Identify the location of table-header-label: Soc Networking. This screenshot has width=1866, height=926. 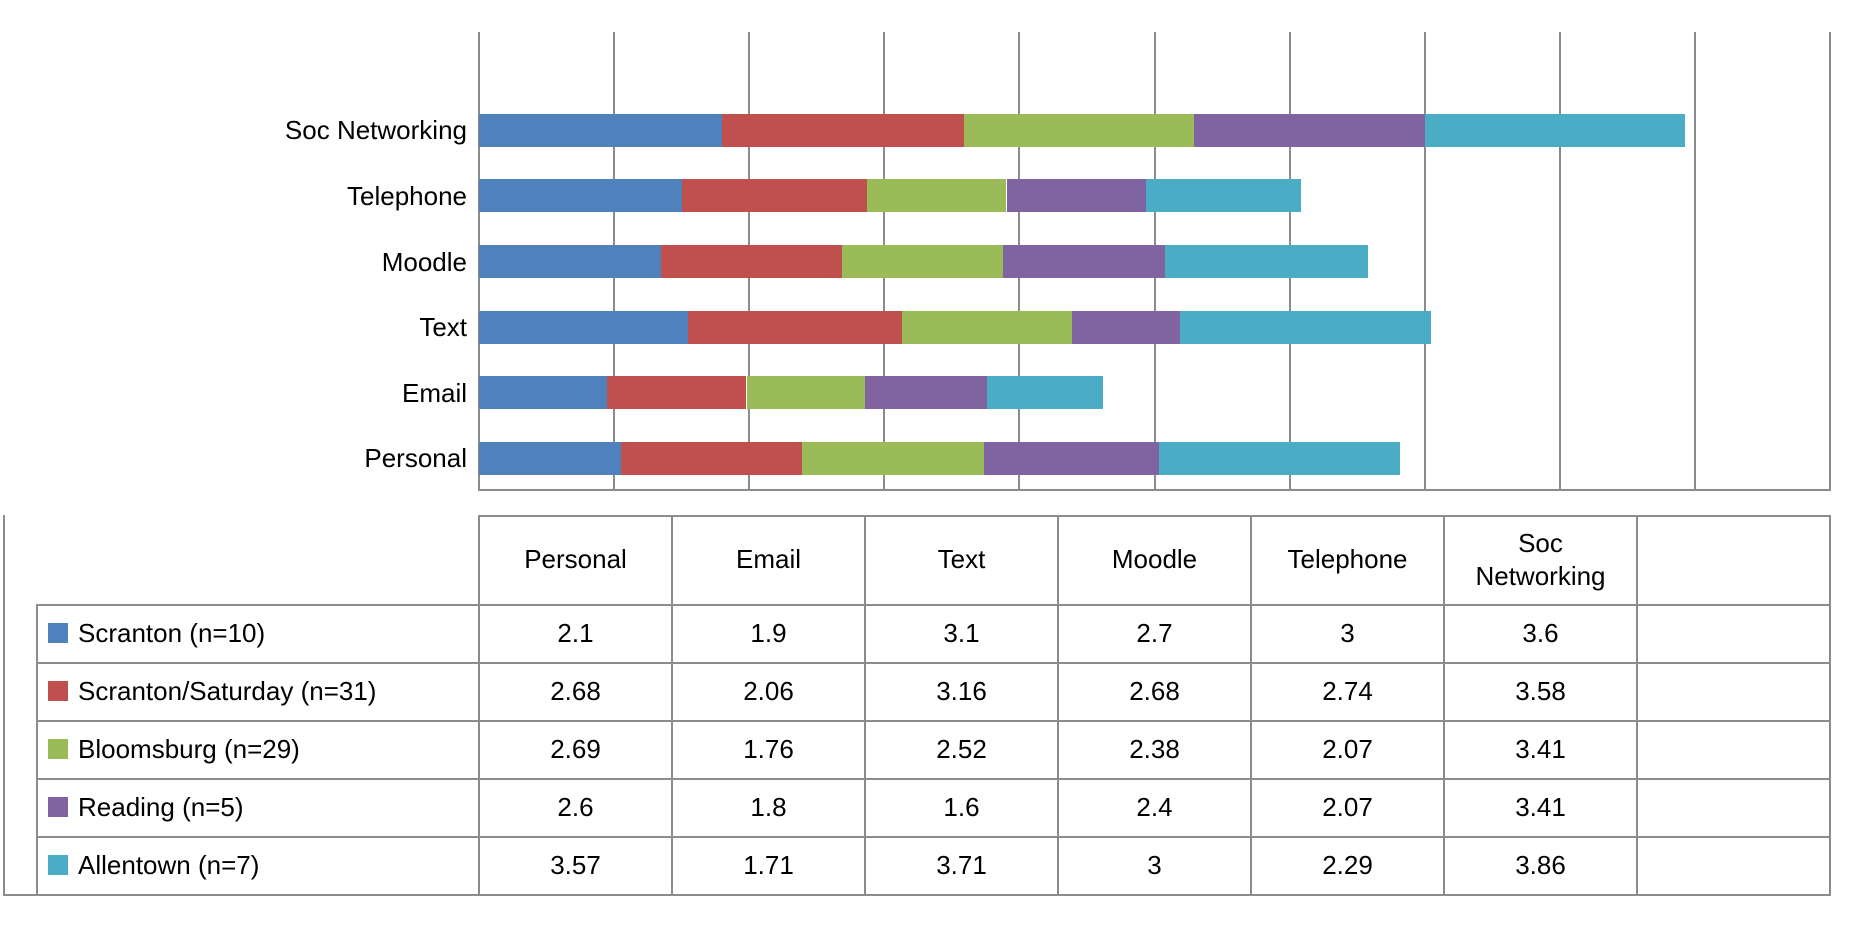
(1540, 559).